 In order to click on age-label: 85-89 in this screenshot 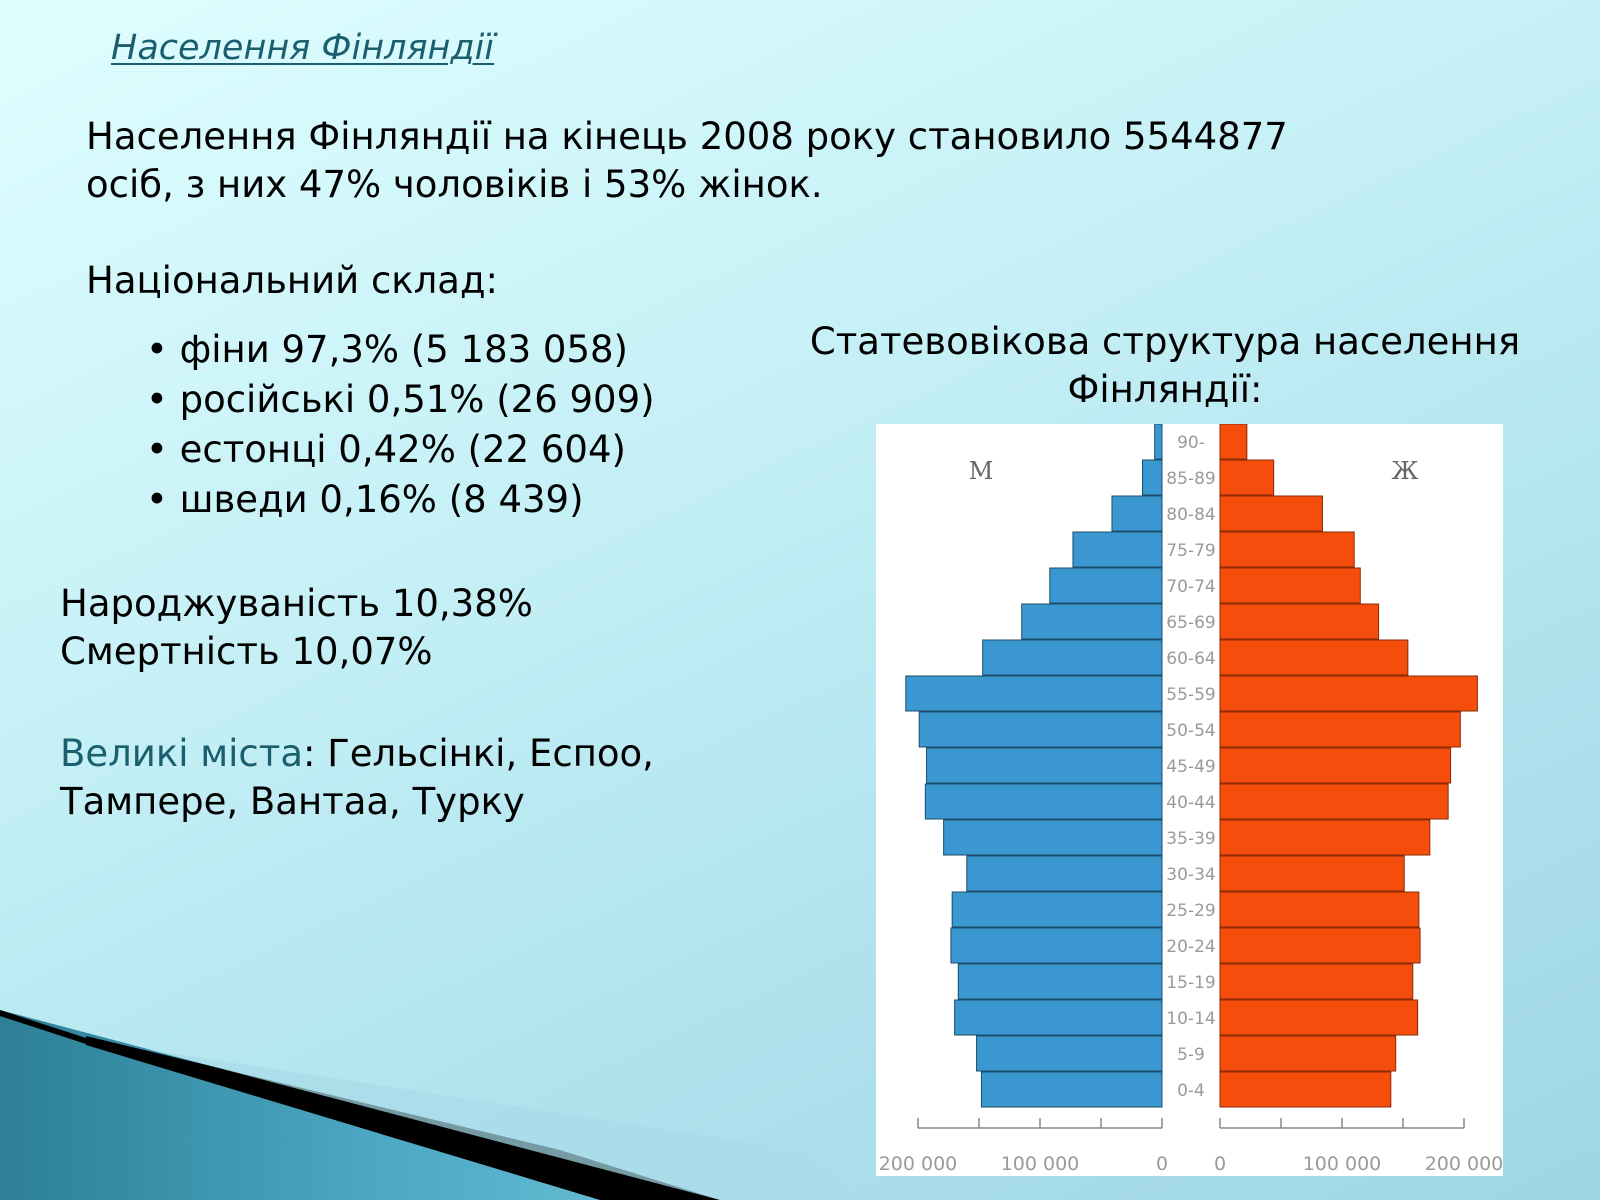, I will do `click(1190, 479)`.